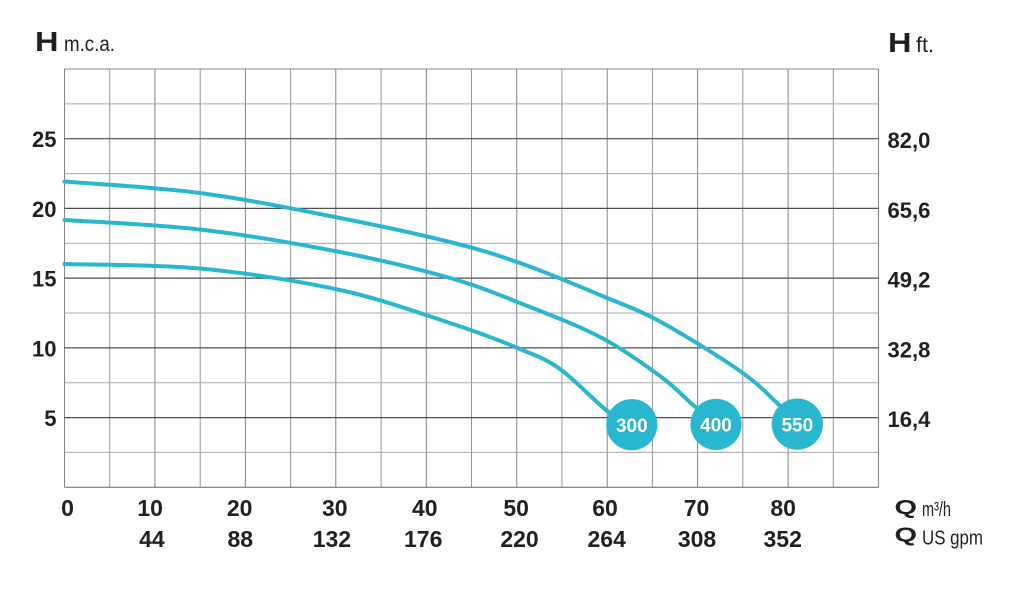  What do you see at coordinates (44, 139) in the screenshot?
I see `svg-text: 25` at bounding box center [44, 139].